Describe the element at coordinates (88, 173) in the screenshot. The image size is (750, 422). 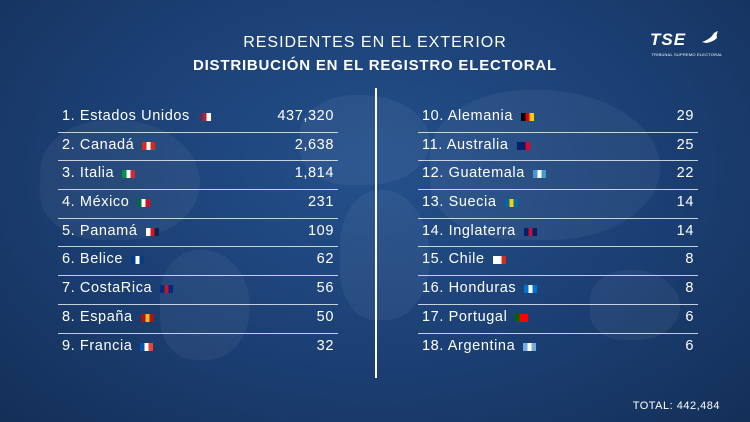
I see `country-label: 3. Italia` at that location.